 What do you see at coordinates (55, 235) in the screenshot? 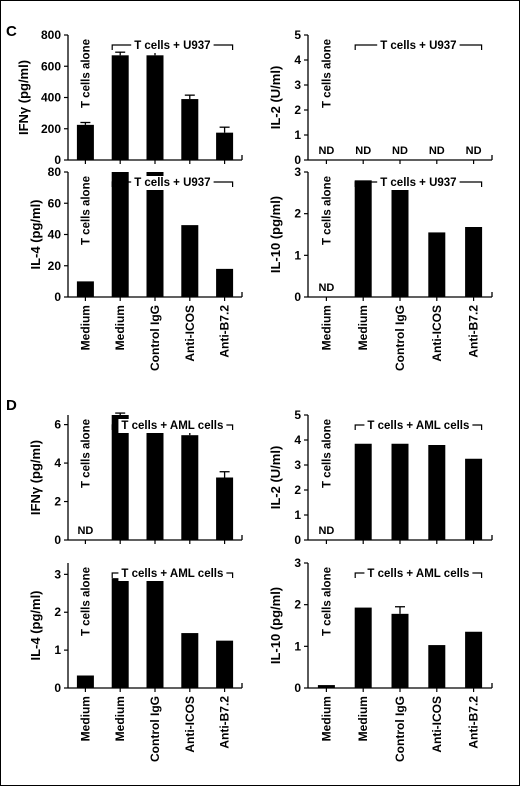
I see `y-tick-label: 40` at bounding box center [55, 235].